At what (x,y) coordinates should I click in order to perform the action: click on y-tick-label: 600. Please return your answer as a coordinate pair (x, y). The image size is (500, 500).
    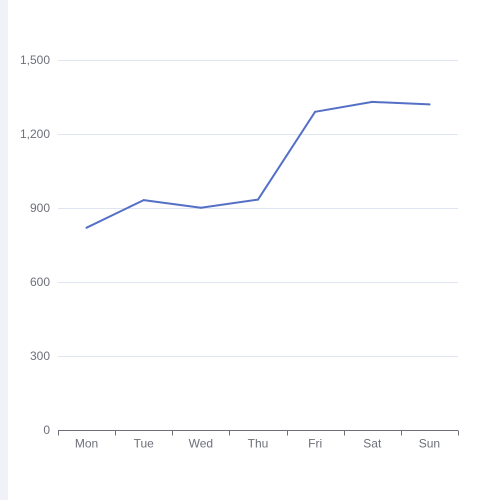
    Looking at the image, I should click on (40, 282).